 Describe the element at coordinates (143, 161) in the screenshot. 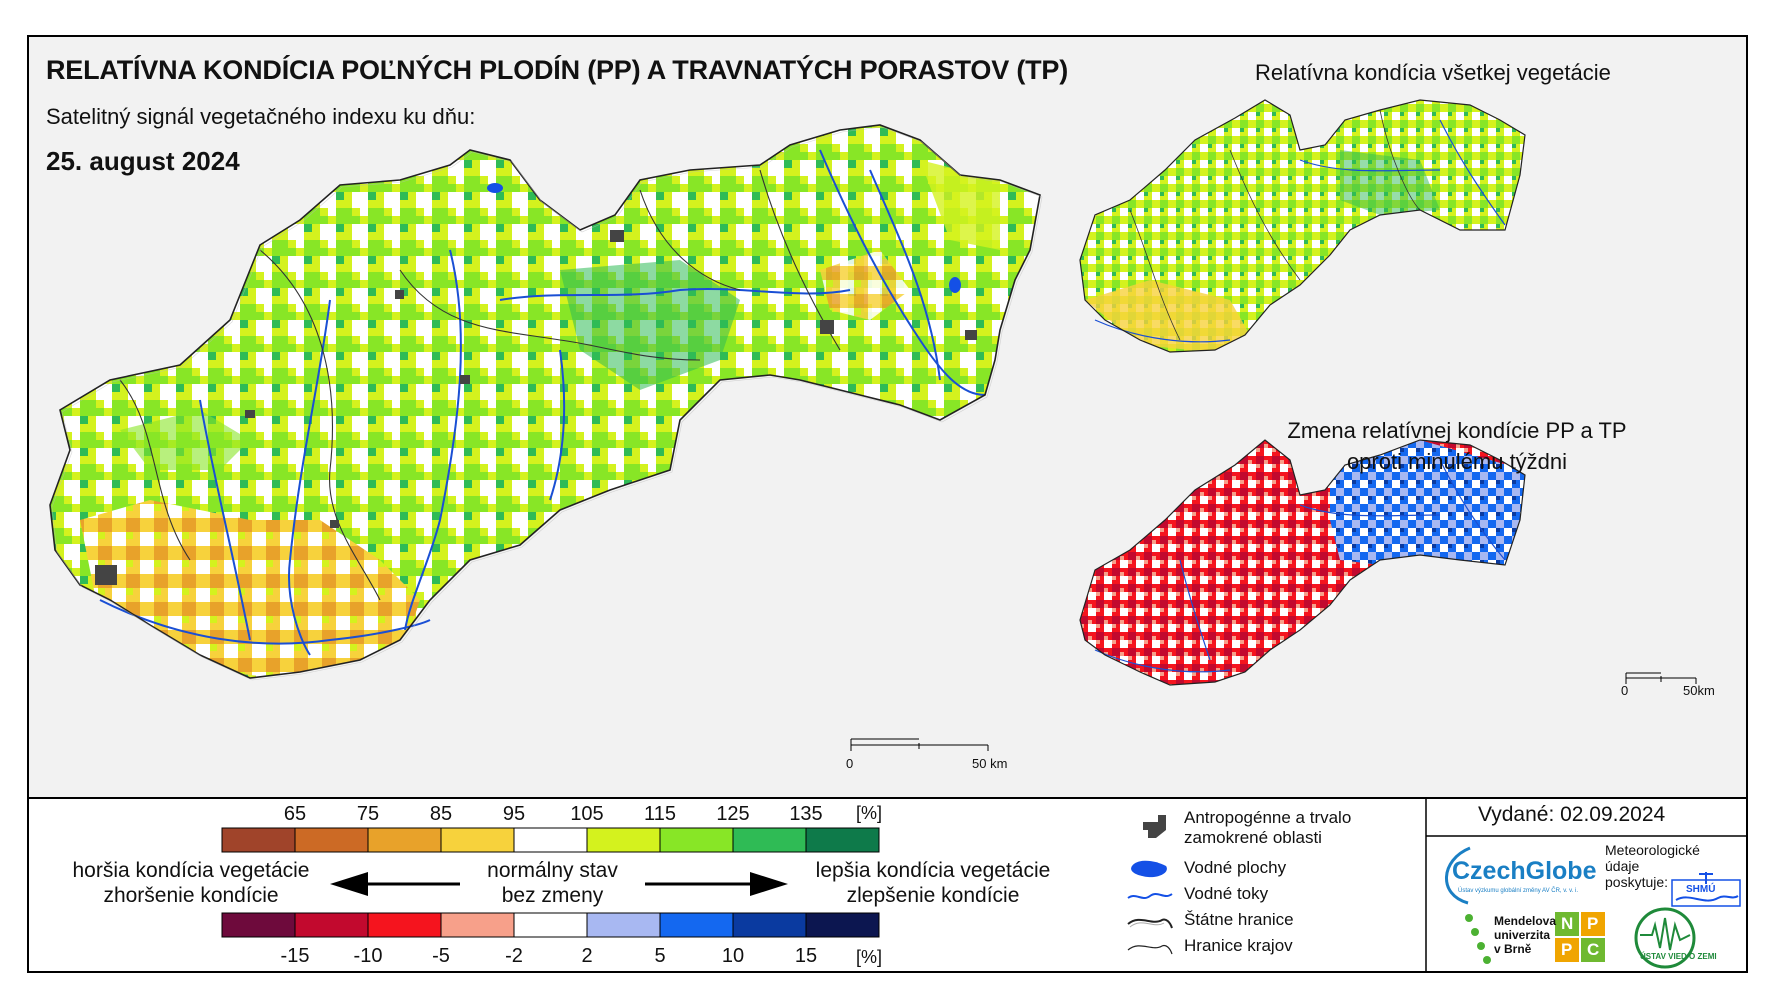

I see `map-date: 25. august 2024` at that location.